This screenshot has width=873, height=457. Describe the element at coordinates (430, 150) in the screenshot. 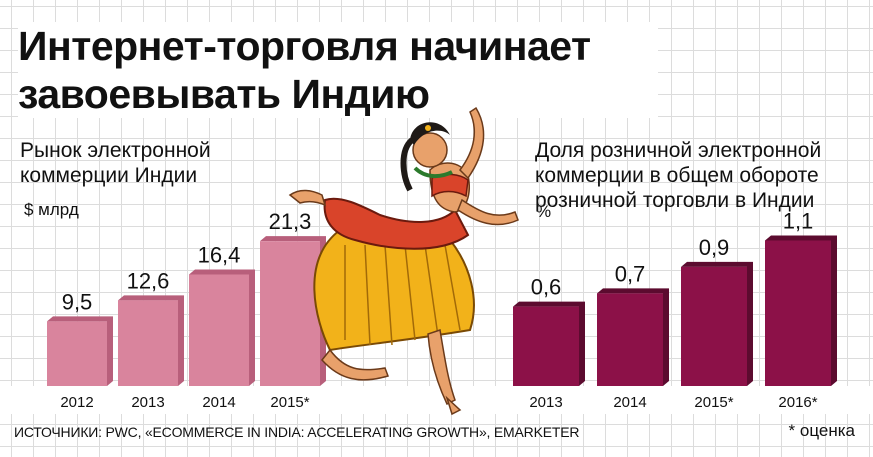

I see `dancer-face` at that location.